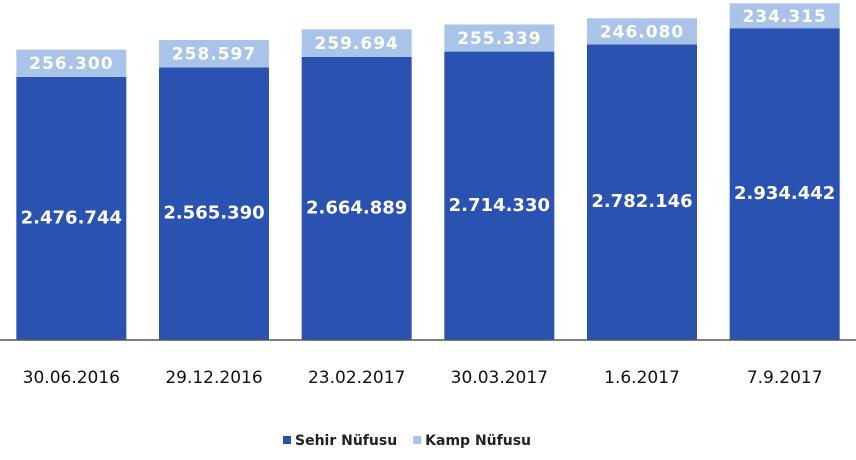 The image size is (856, 460). I want to click on x-tick-label: 7.9.2017, so click(785, 378).